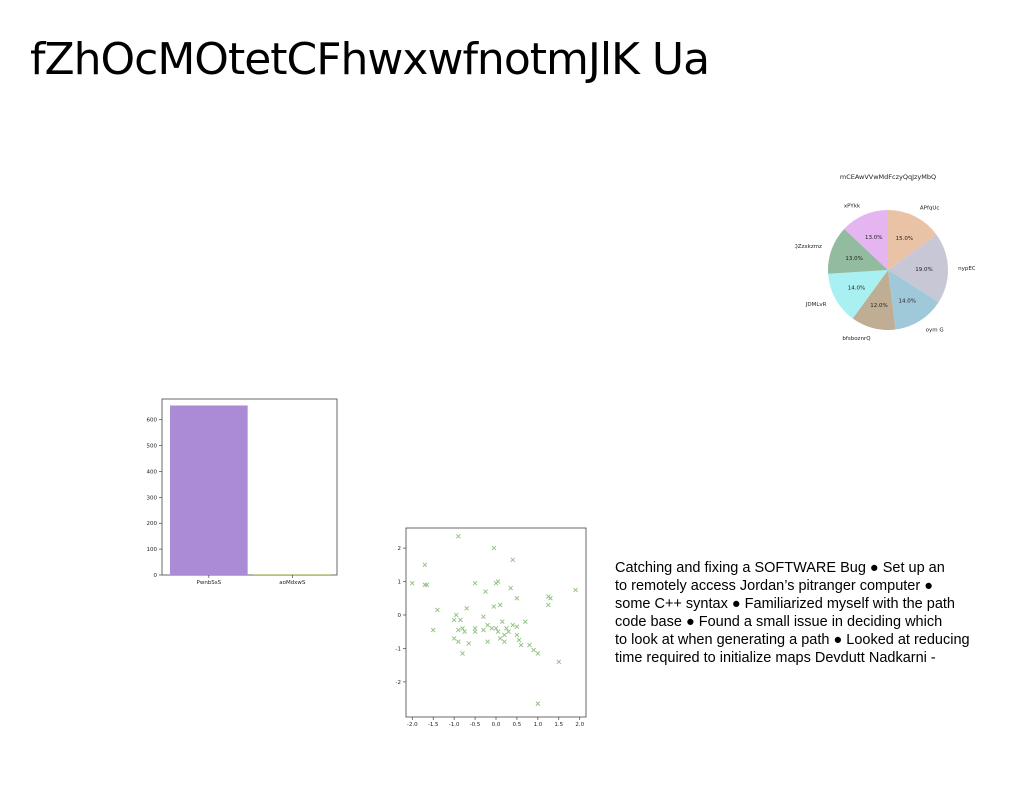 This screenshot has width=1024, height=788. What do you see at coordinates (808, 247) in the screenshot?
I see `pie-slice-label: QZzxkzmz` at bounding box center [808, 247].